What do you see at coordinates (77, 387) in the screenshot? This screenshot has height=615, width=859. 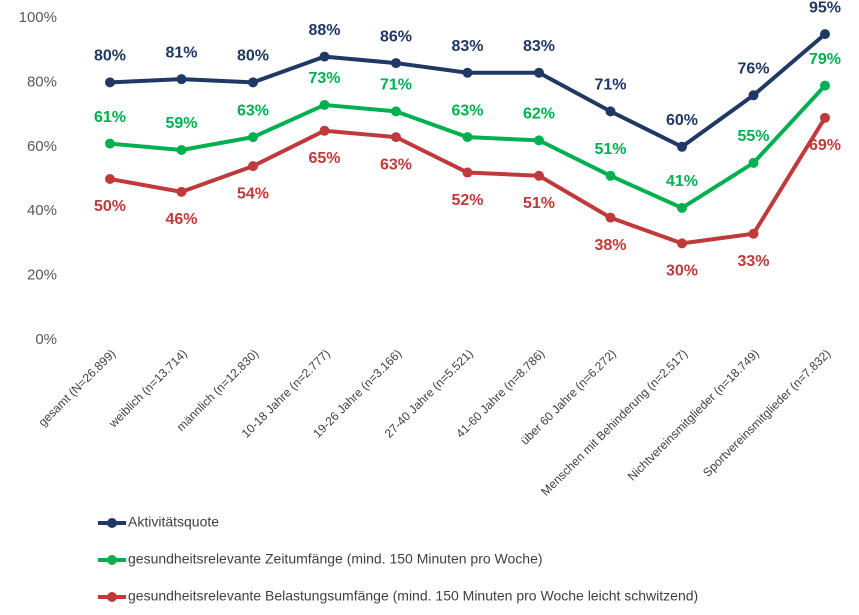 I see `x-tick-label: gesamt (N=26.899)` at bounding box center [77, 387].